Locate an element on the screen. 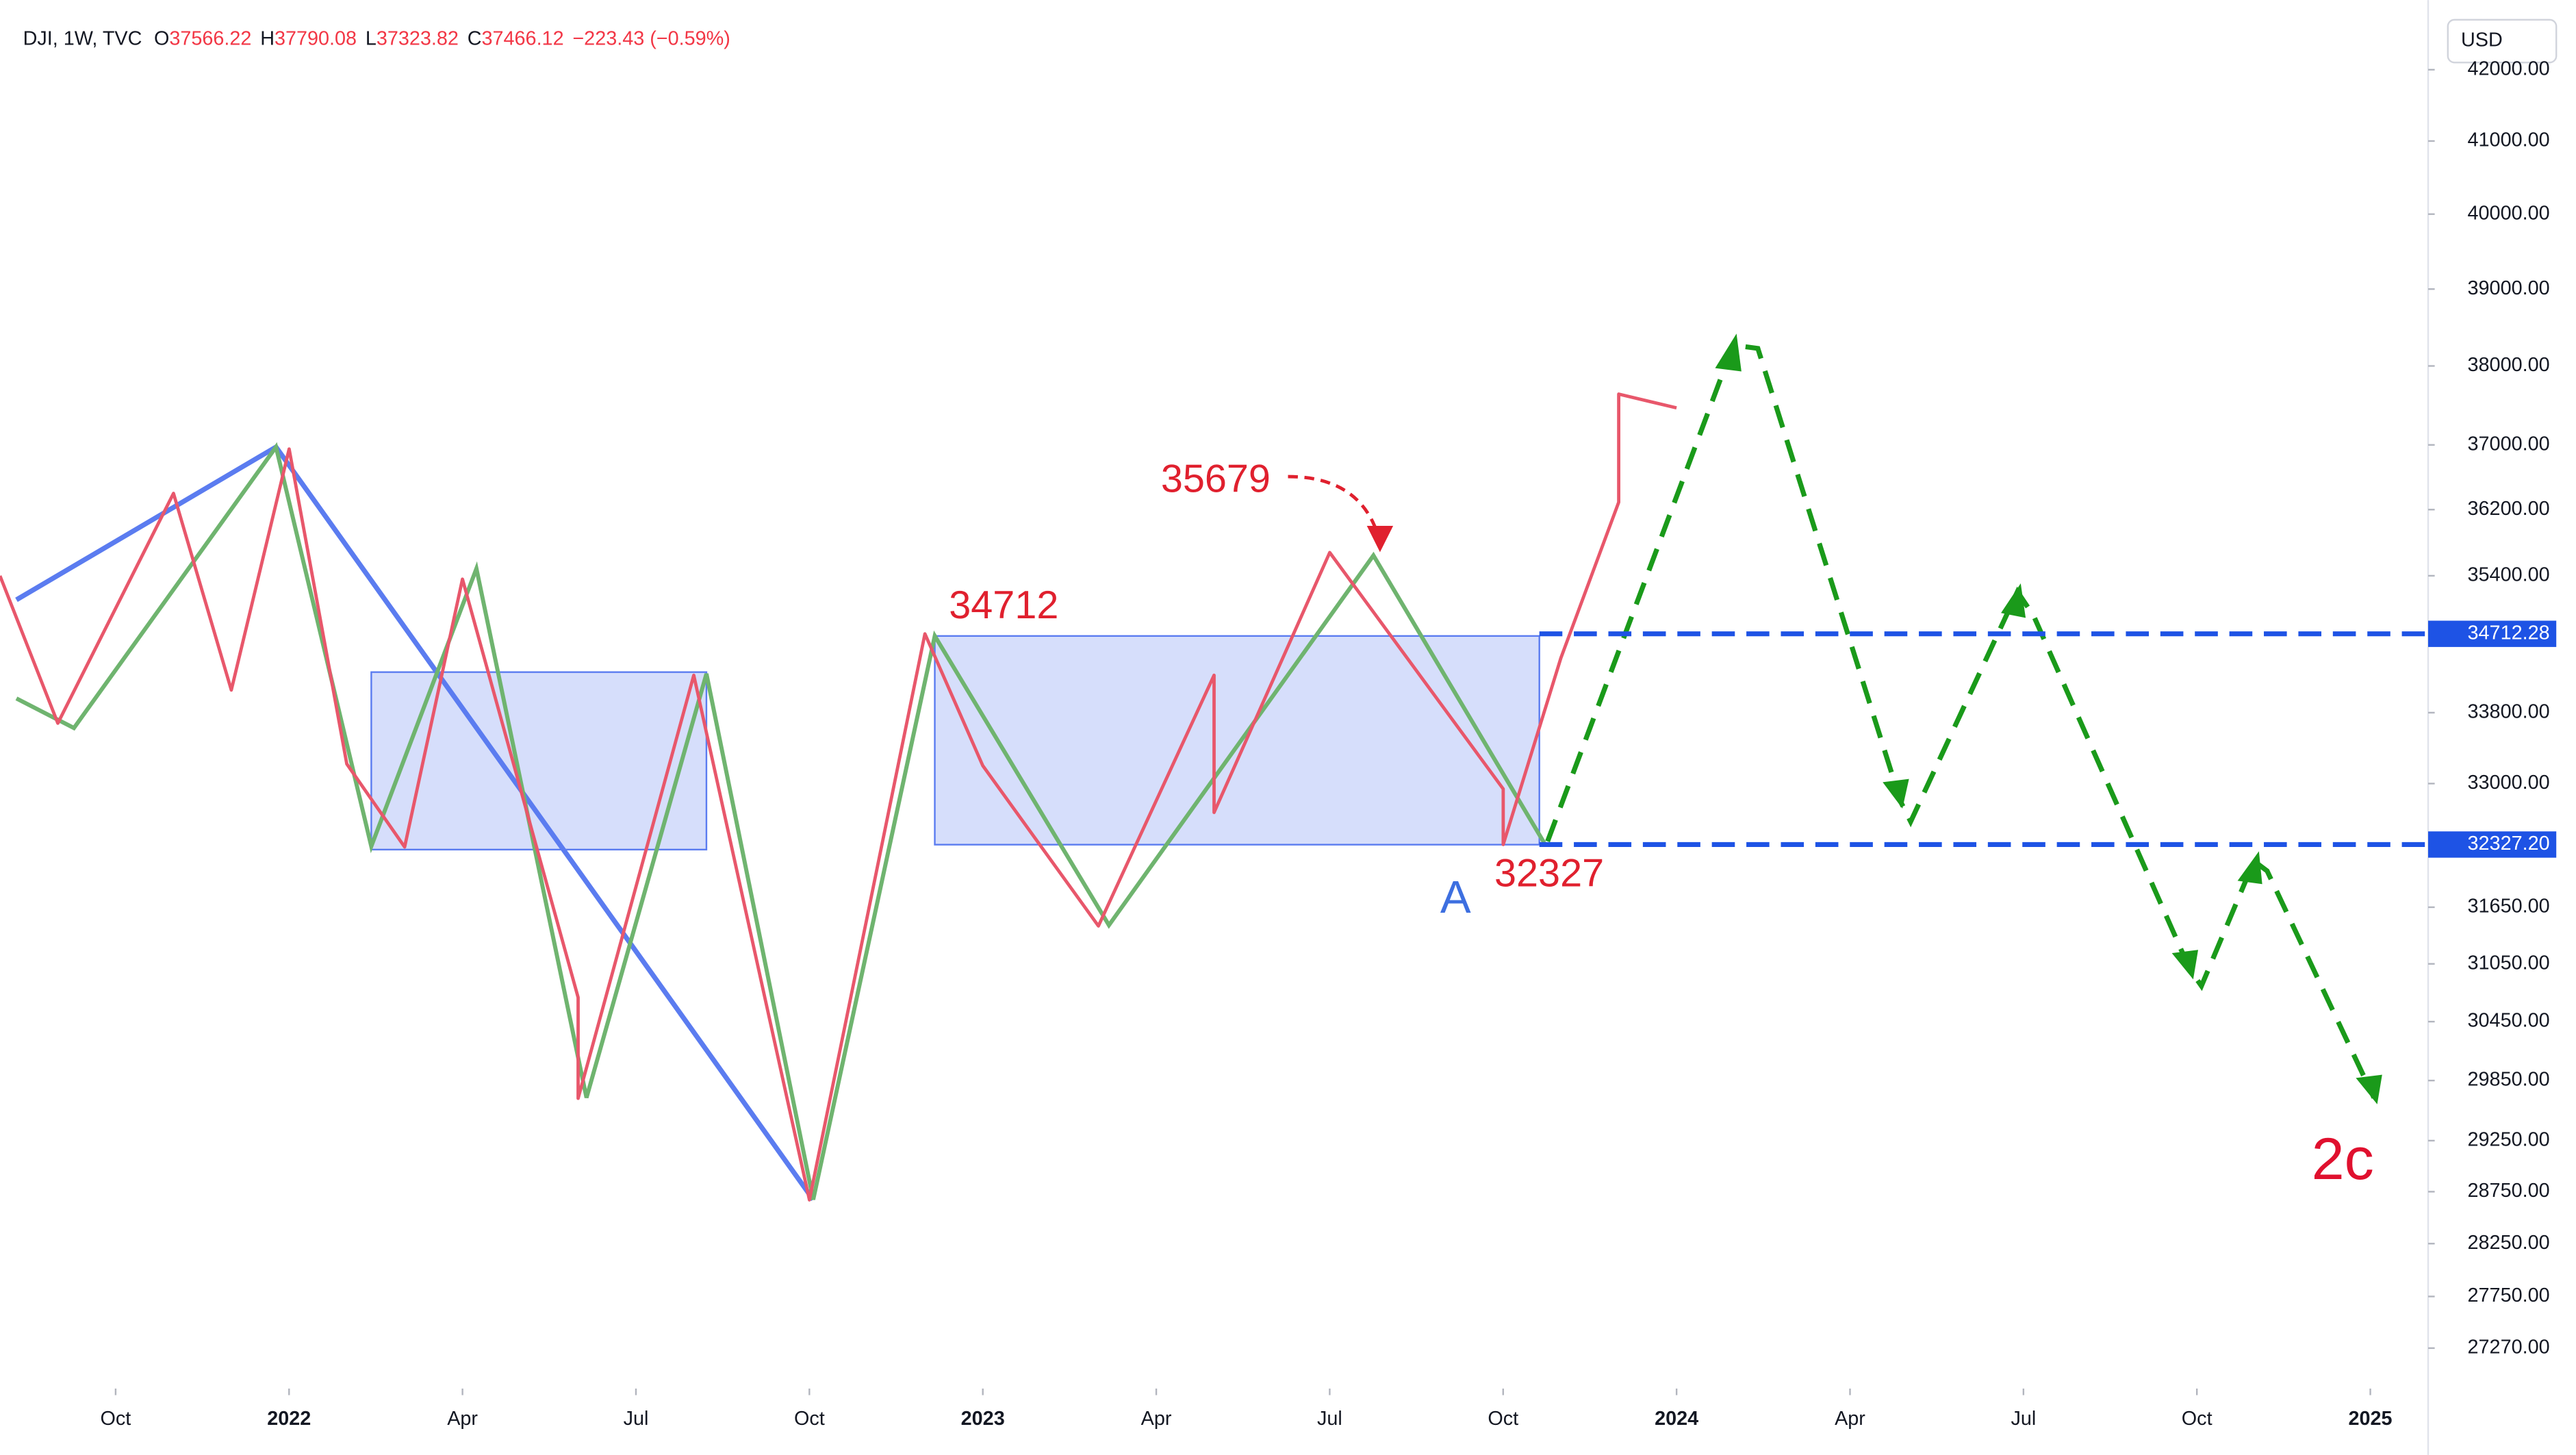  x-tick-label: 2024 is located at coordinates (1677, 1419).